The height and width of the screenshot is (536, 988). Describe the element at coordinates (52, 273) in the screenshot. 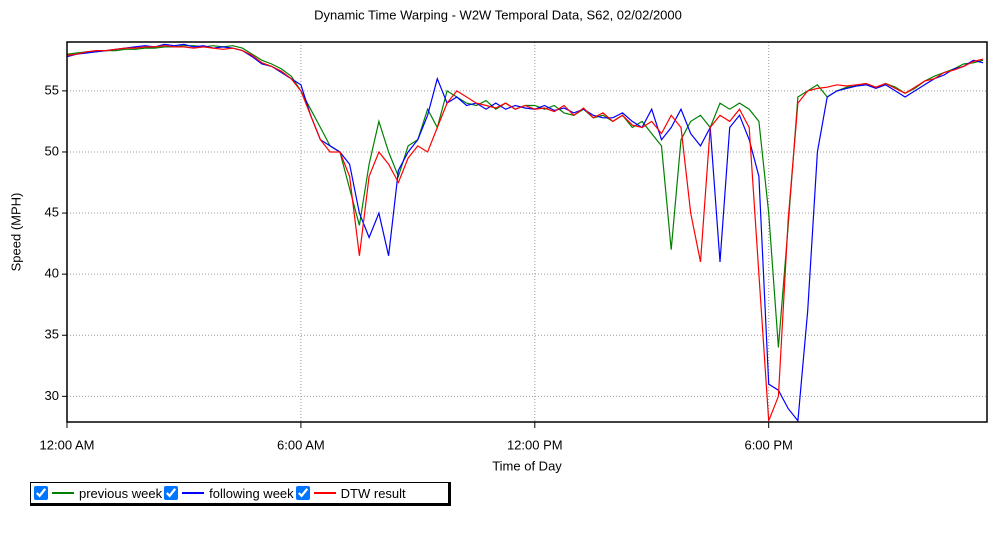

I see `y-tick-label: 40` at that location.